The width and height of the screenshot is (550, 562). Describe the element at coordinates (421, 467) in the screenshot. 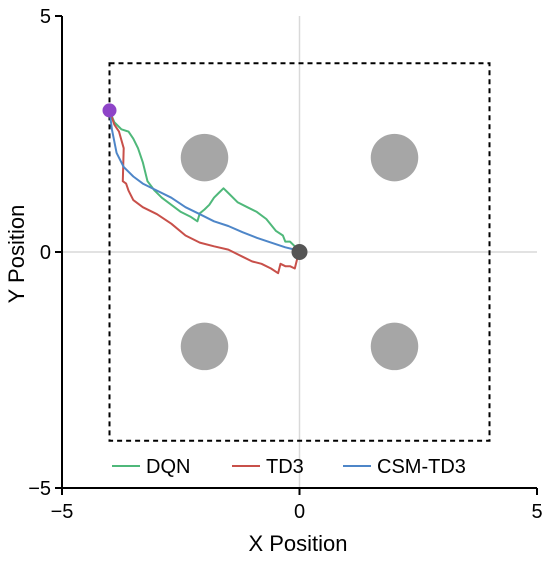

I see `legend-label-csm-td3: CSM-TD3` at that location.